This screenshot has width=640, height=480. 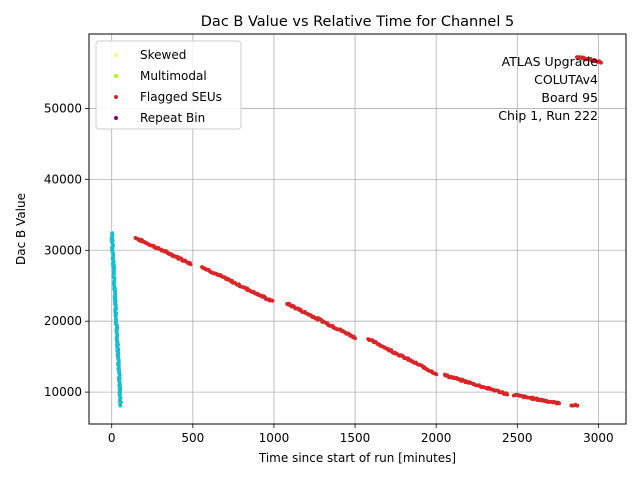 I want to click on y-tick-label: 10000, so click(x=63, y=392).